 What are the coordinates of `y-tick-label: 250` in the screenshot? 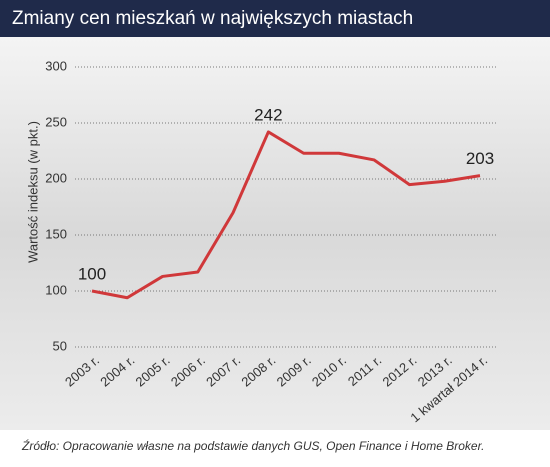 It's located at (56, 121).